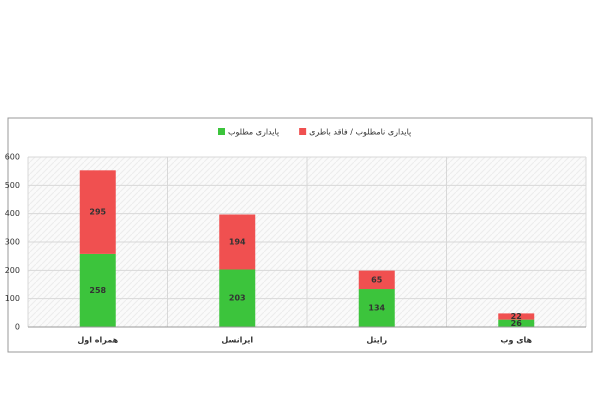  I want to click on x-tick-label: های وب, so click(516, 340).